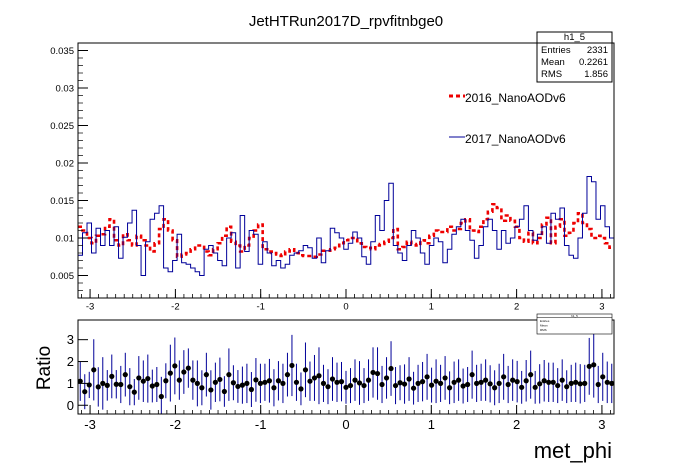 The height and width of the screenshot is (472, 696). What do you see at coordinates (345, 307) in the screenshot?
I see `main-x-tick-label: 0` at bounding box center [345, 307].